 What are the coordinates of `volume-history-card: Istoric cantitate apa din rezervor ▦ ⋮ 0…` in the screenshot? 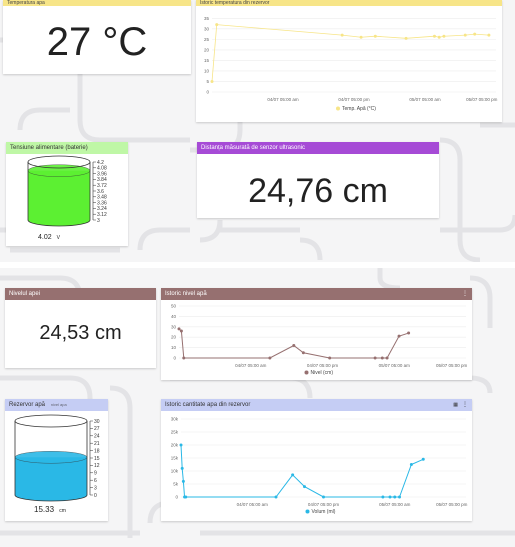 It's located at (316, 460).